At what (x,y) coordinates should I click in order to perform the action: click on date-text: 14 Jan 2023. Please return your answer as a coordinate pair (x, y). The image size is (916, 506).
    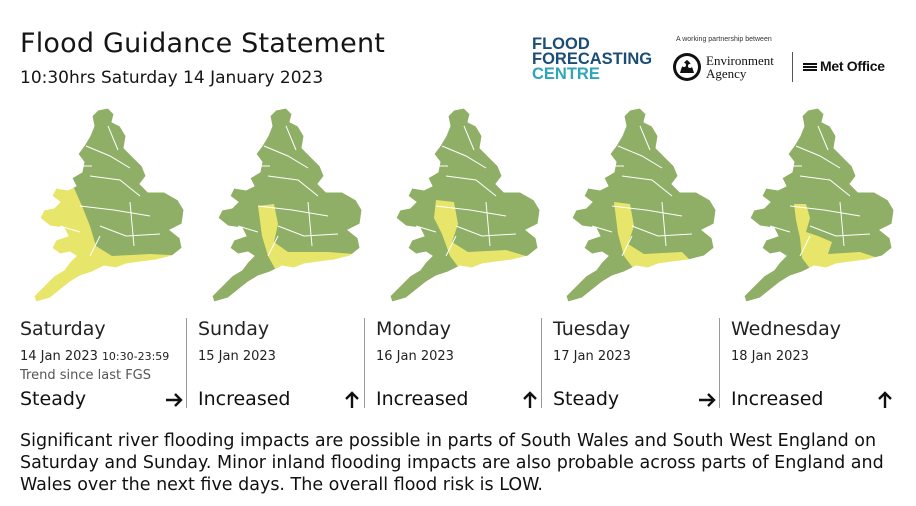
    Looking at the image, I should click on (59, 356).